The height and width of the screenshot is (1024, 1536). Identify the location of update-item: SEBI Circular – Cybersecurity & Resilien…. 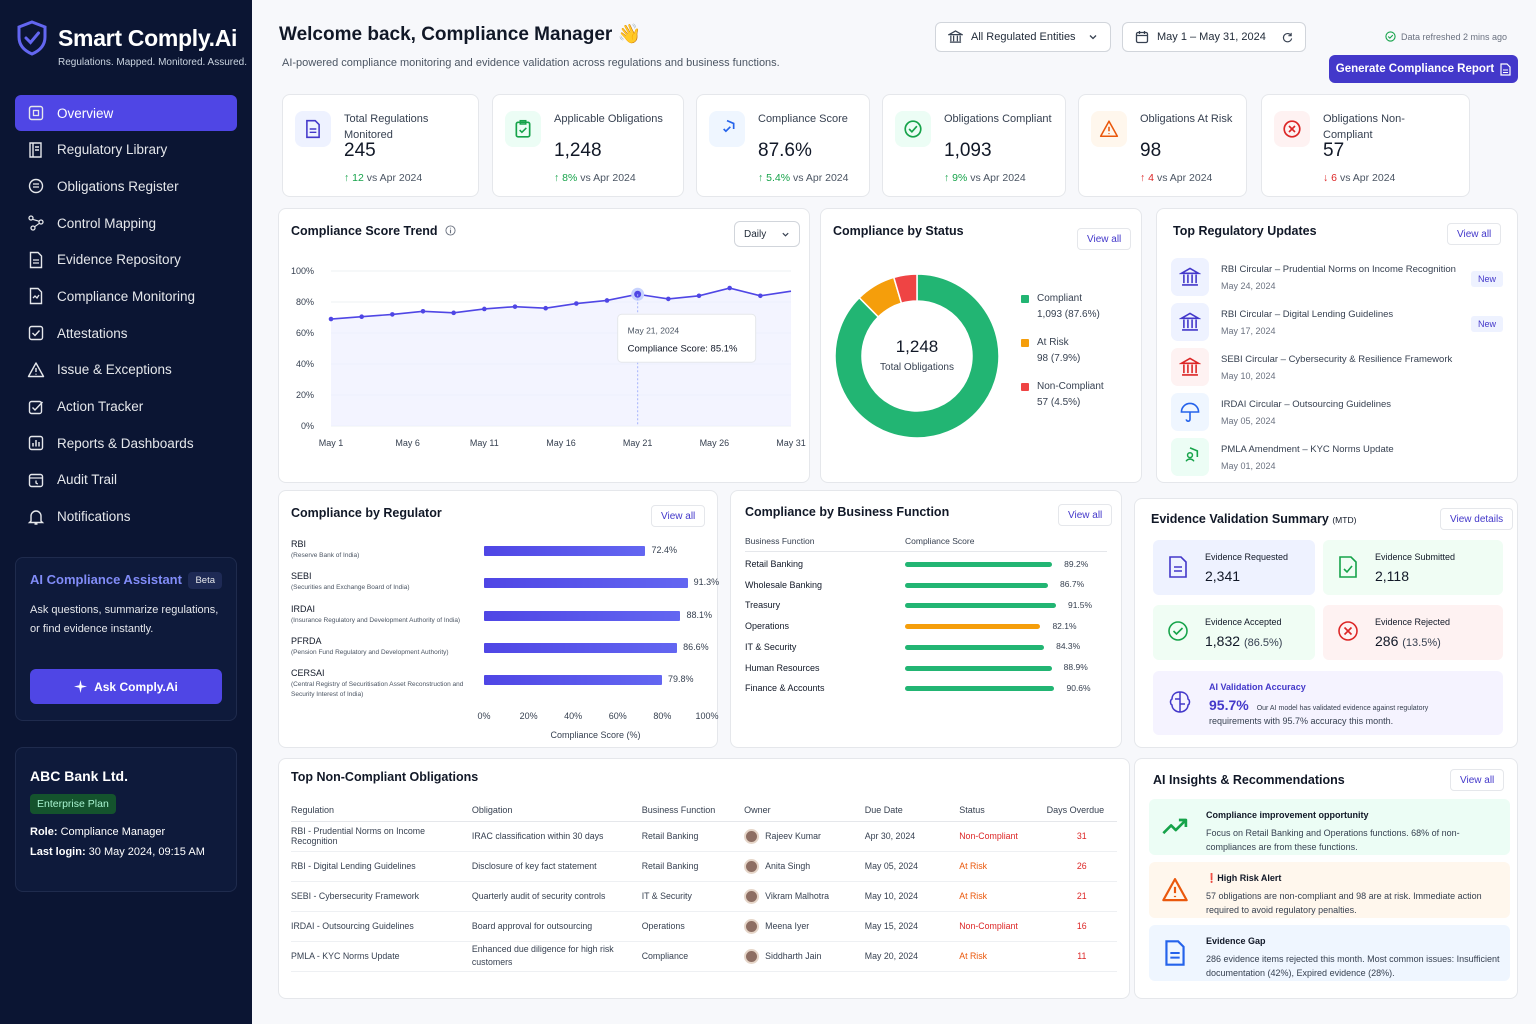
(1336, 367).